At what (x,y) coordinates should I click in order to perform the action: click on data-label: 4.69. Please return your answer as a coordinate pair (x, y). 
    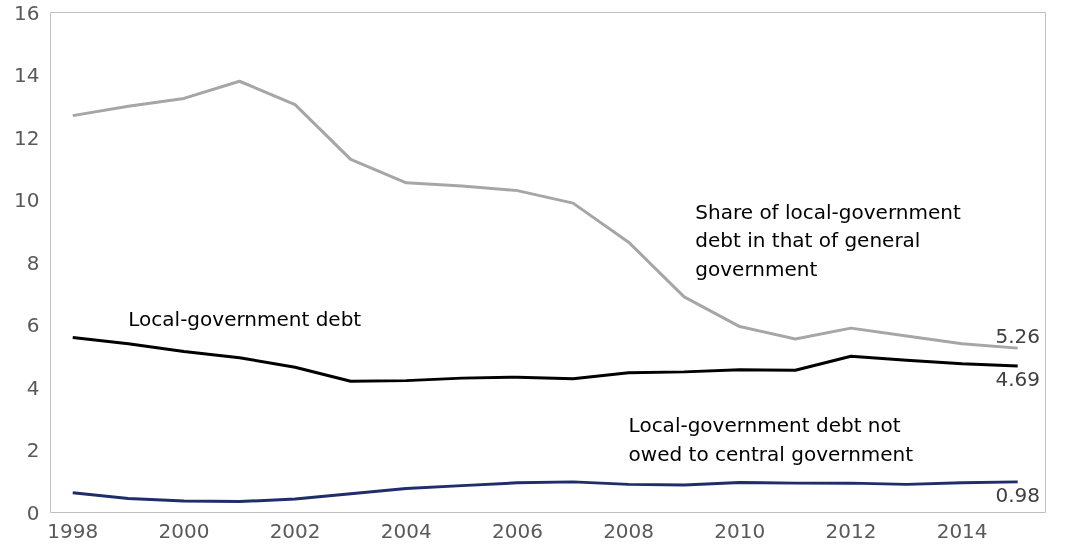
    Looking at the image, I should click on (1017, 379).